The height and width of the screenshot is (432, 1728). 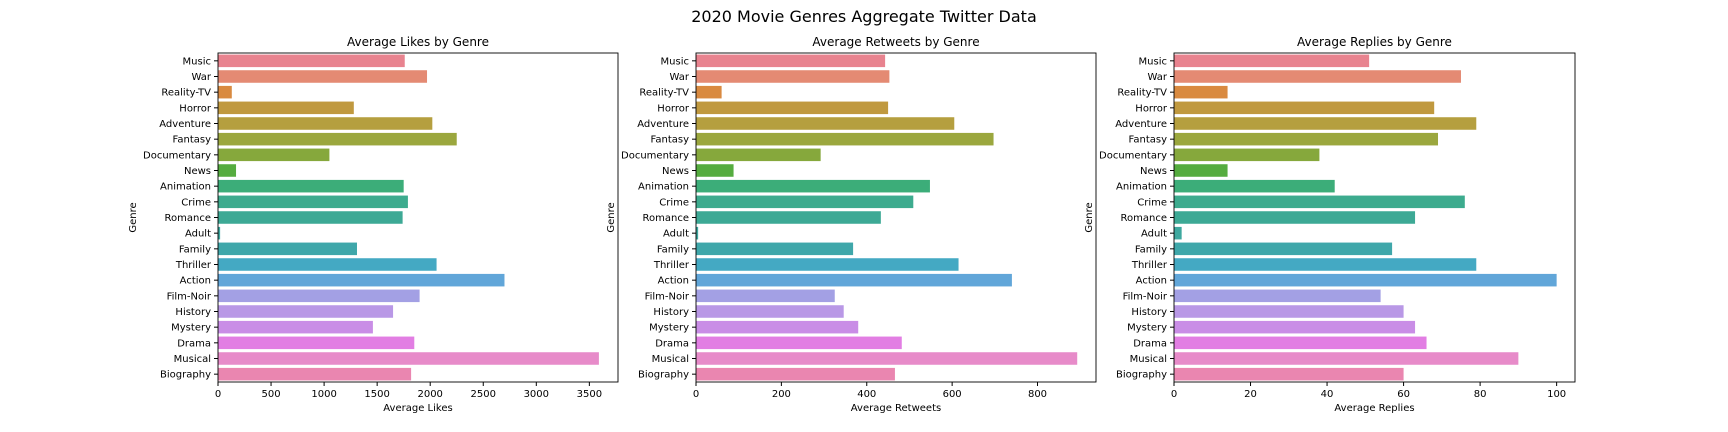 I want to click on x-tick-label: 2500, so click(x=483, y=394).